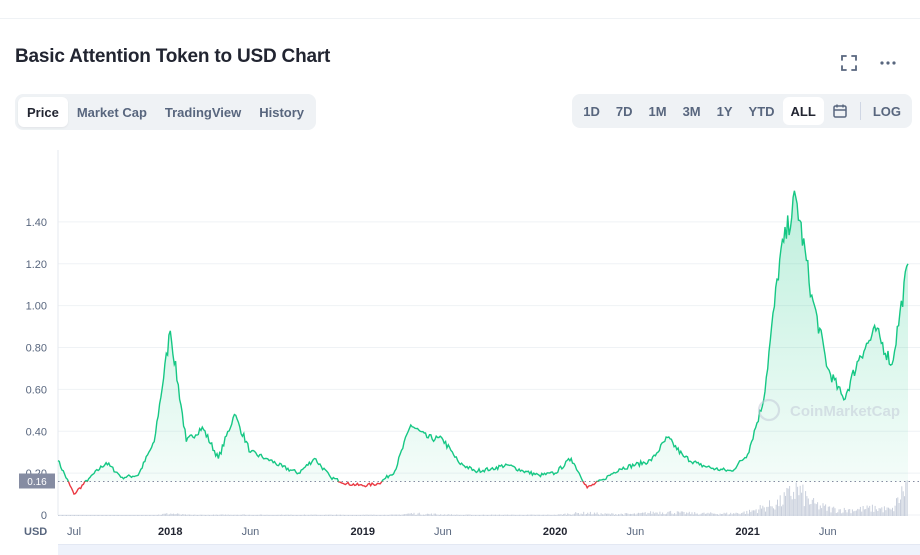 The image size is (920, 555). Describe the element at coordinates (888, 63) in the screenshot. I see `more-horizontal-icon` at that location.